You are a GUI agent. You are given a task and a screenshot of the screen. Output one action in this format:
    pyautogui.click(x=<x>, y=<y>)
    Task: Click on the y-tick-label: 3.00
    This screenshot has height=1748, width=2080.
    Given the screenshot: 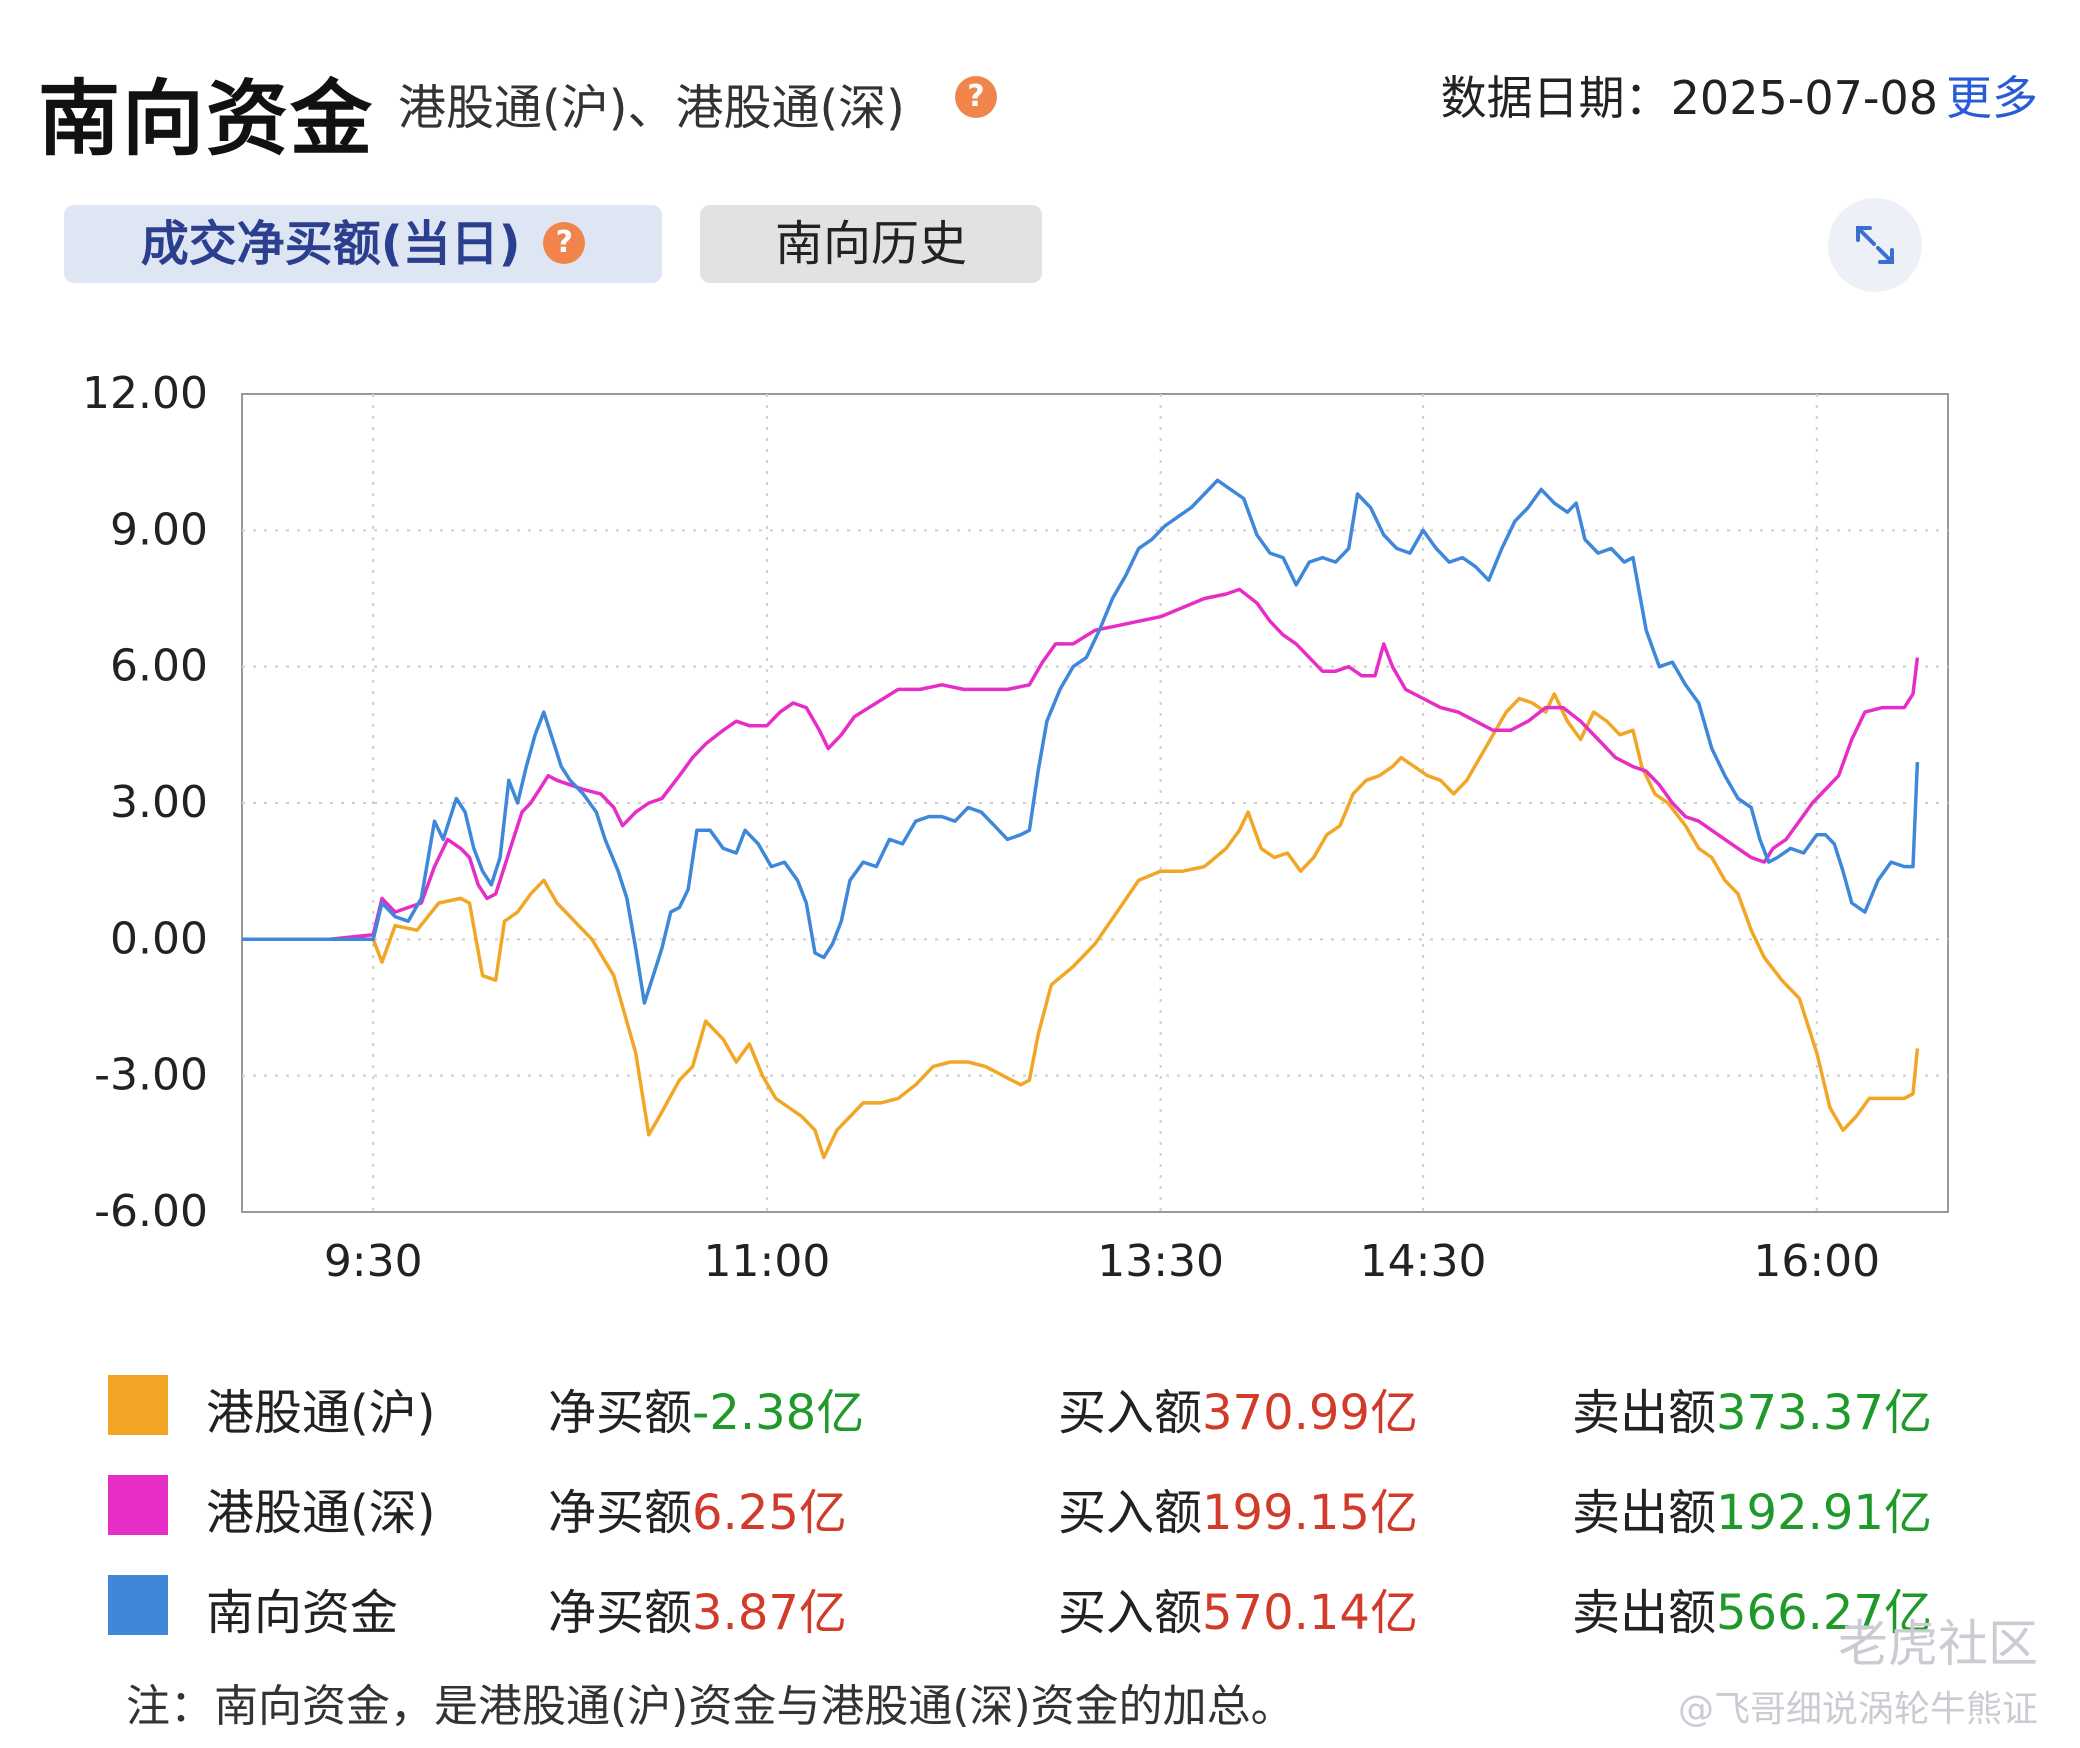 What is the action you would take?
    pyautogui.click(x=159, y=802)
    